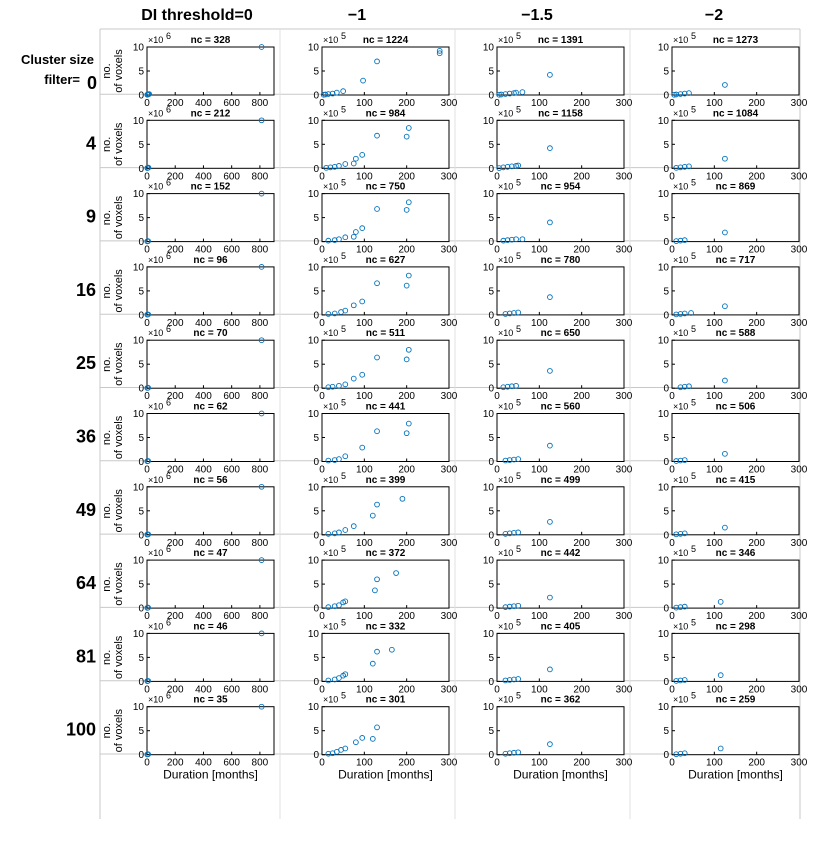 The image size is (815, 843). Describe the element at coordinates (107, 70) in the screenshot. I see `ylabel-line1: no.` at that location.